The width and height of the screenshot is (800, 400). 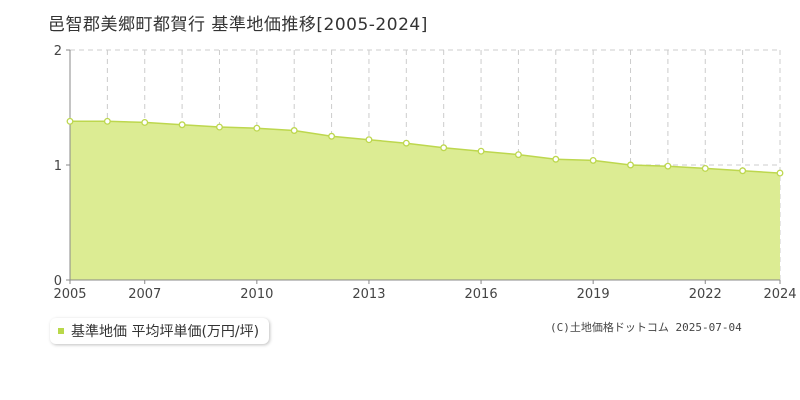 I want to click on x-tick-label: 2016, so click(x=481, y=294).